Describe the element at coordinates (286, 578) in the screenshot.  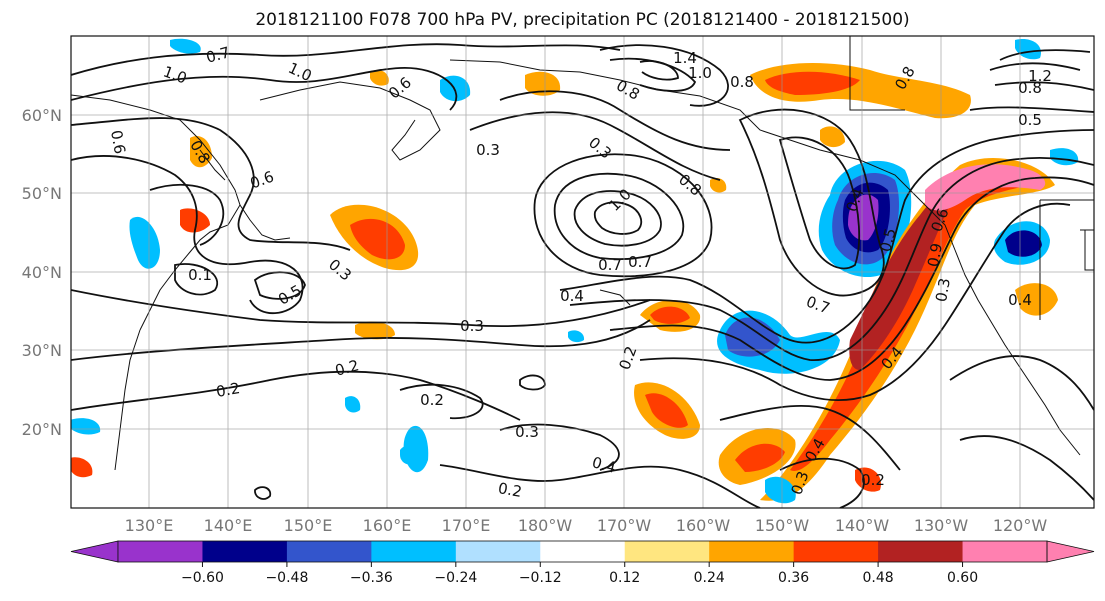
I see `colorbar-tick-label: −0.48` at that location.